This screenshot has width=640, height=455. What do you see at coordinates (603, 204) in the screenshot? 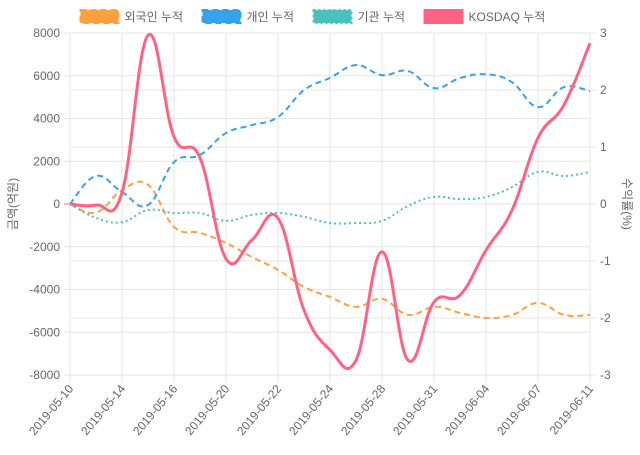
I see `y-right-tick-label: 0` at bounding box center [603, 204].